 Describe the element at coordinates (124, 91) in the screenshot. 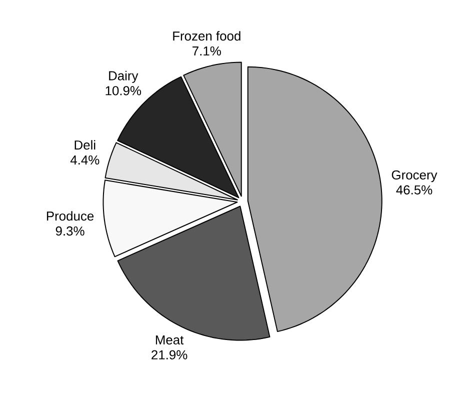

I see `data-label: 10.9%` at that location.